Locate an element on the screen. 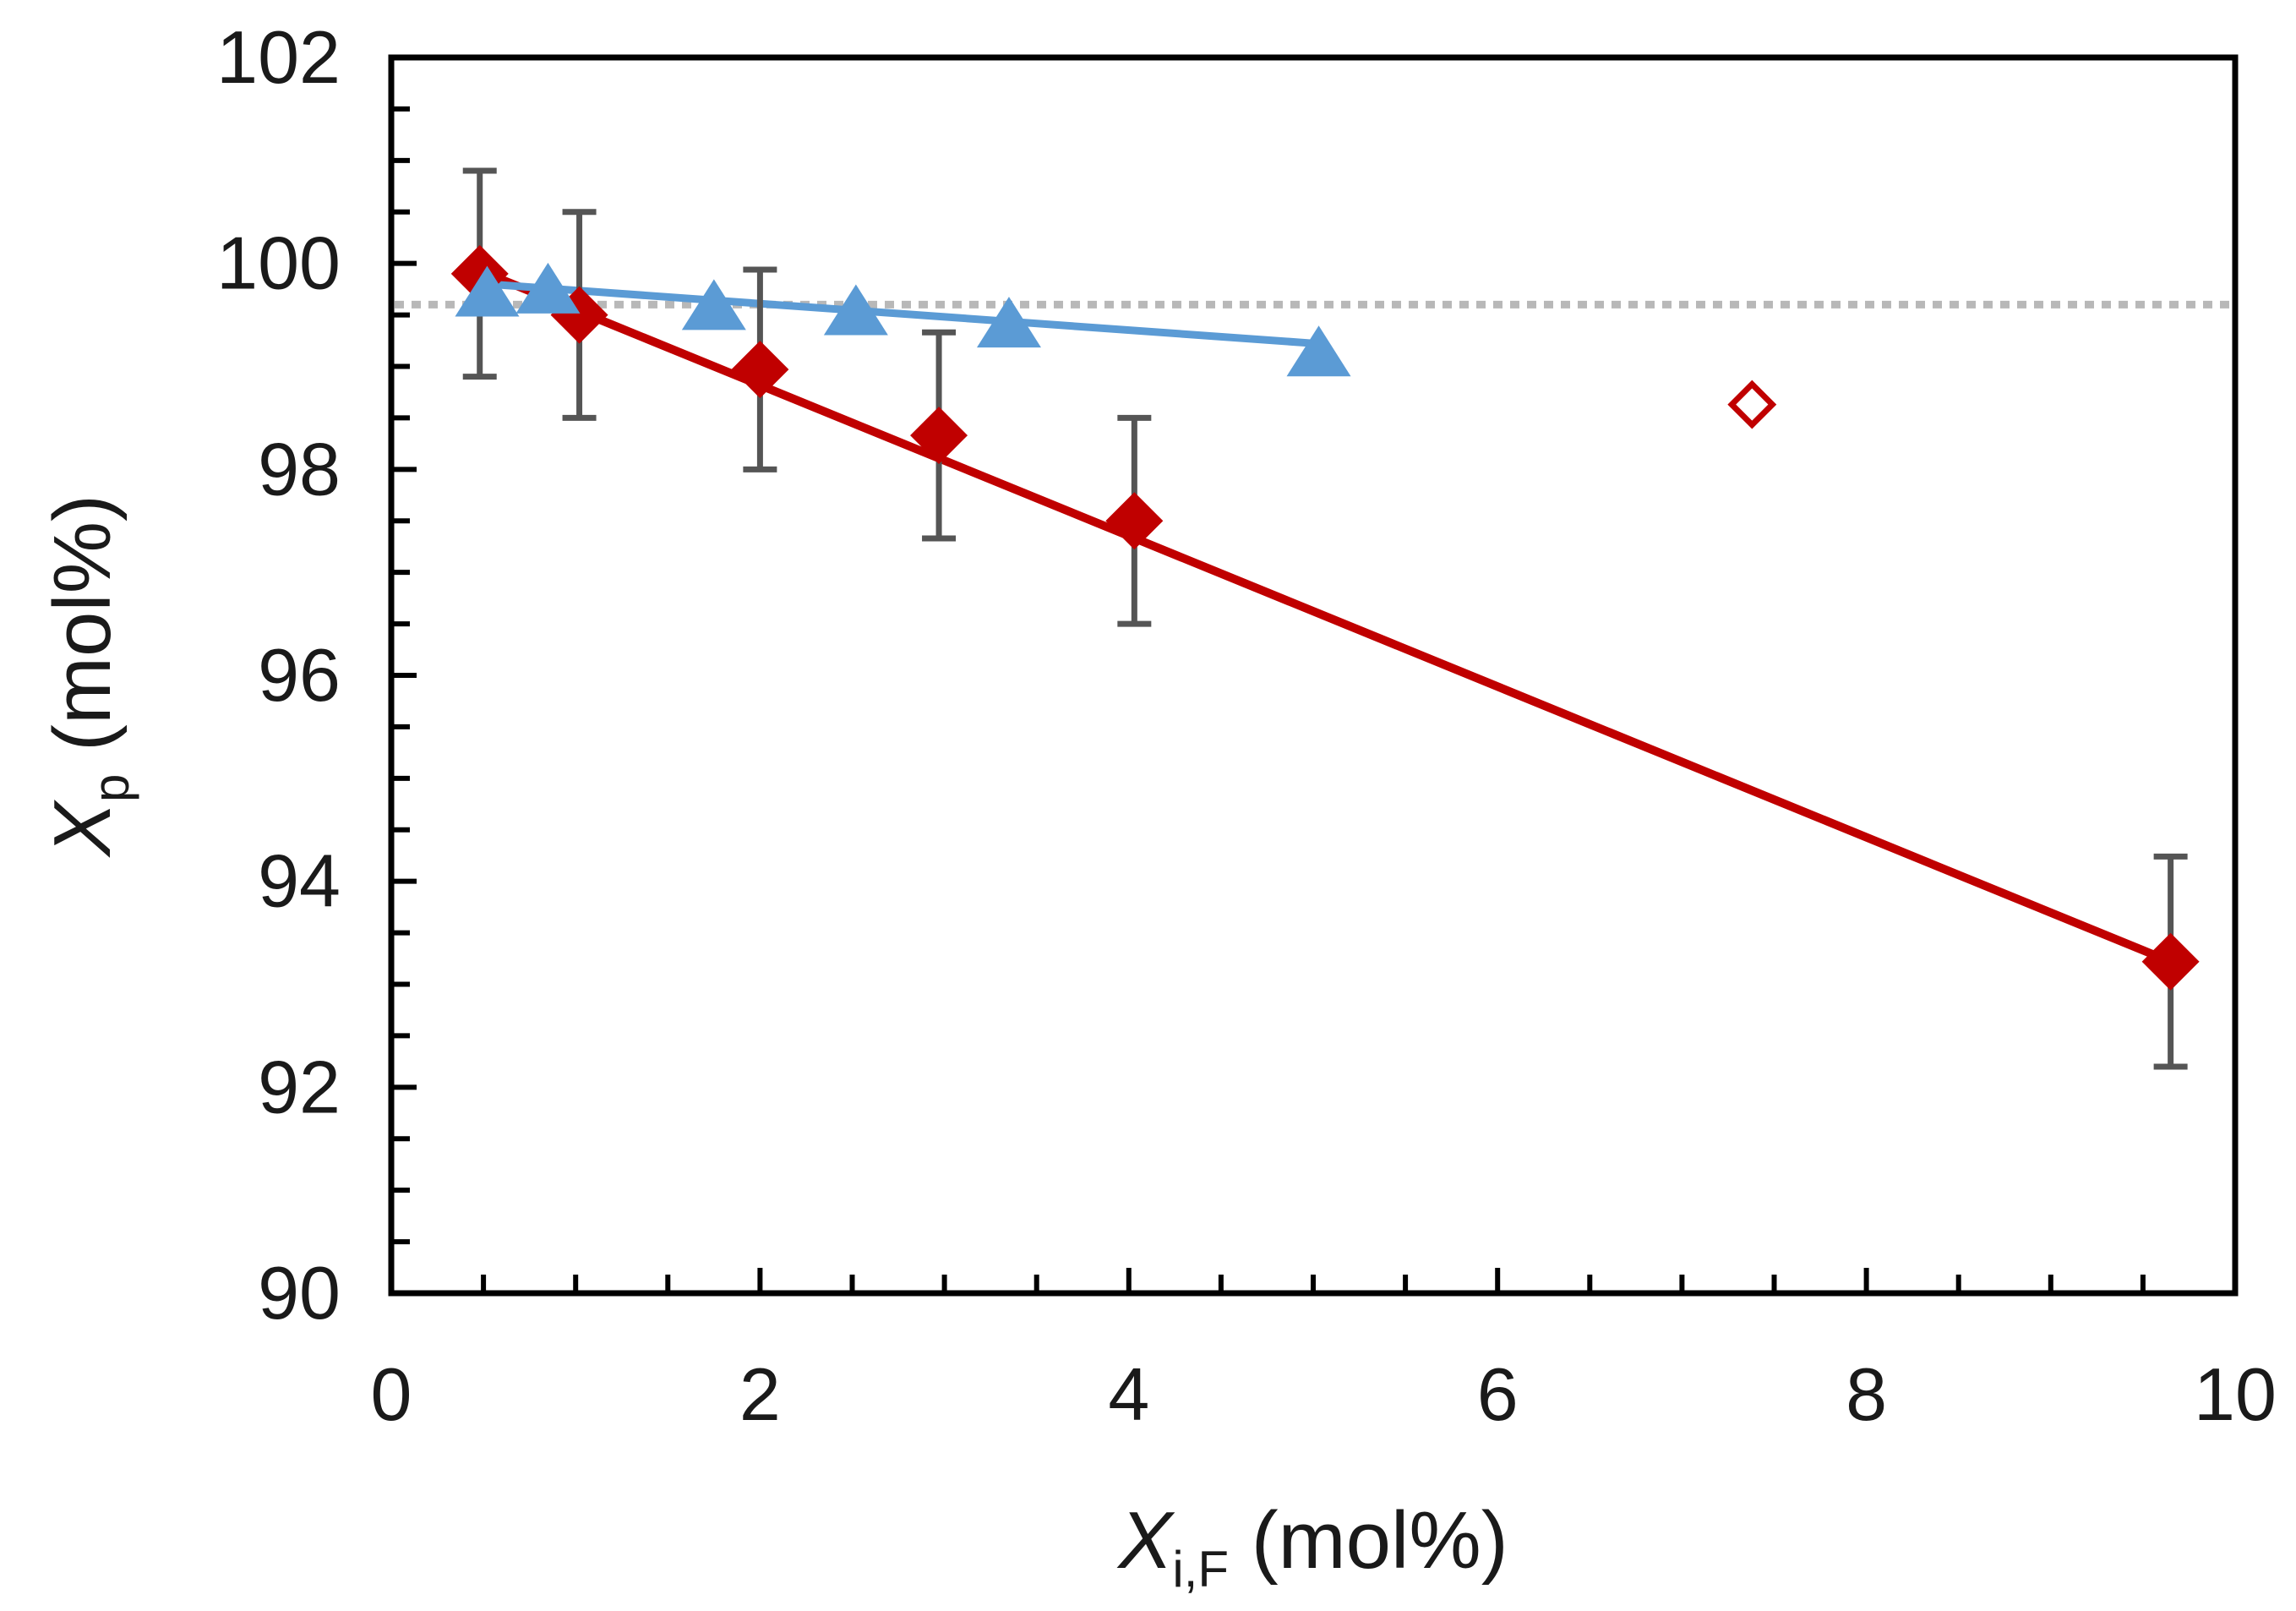 Image resolution: width=2296 pixels, height=1611 pixels. x-tick-label: 8 is located at coordinates (1866, 1394).